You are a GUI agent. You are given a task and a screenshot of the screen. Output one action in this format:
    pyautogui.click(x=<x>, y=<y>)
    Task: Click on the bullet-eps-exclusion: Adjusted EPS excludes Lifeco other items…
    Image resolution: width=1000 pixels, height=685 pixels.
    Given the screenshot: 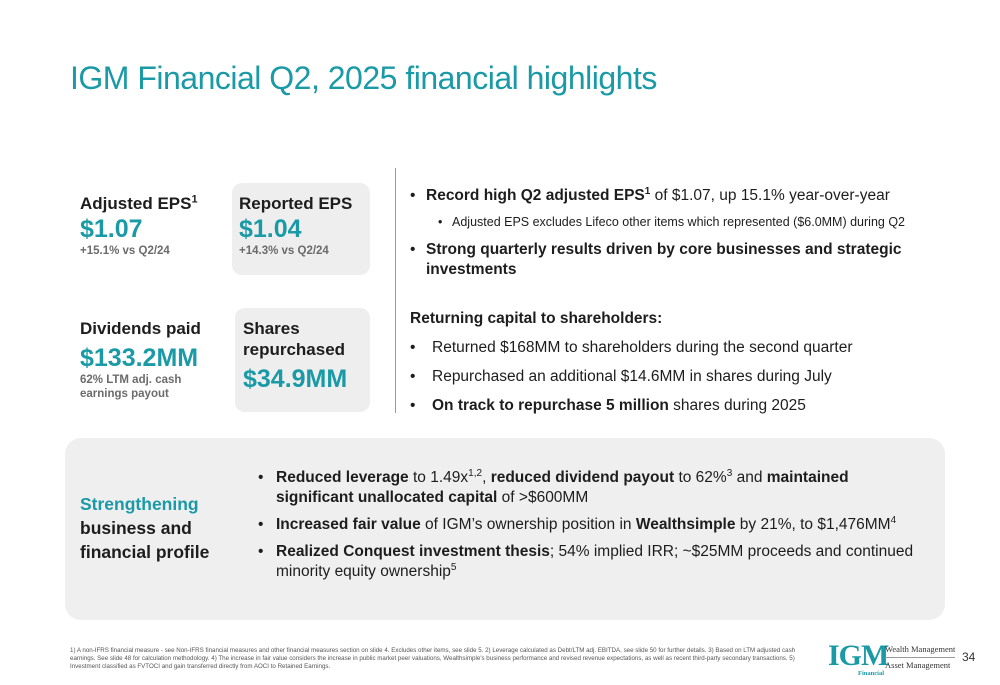 What is the action you would take?
    pyautogui.click(x=694, y=222)
    